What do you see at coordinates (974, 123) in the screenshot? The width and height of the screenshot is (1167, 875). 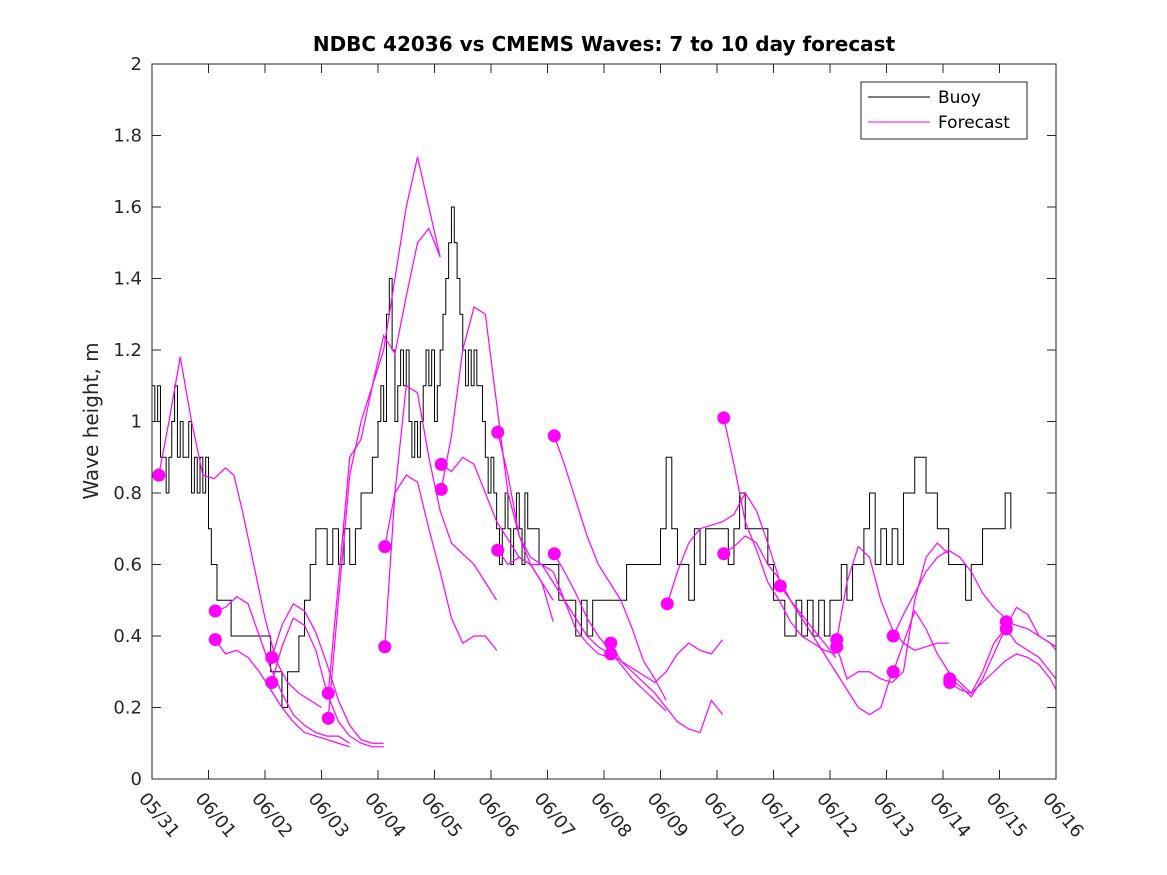 I see `legend-forecast-label: Forecast` at bounding box center [974, 123].